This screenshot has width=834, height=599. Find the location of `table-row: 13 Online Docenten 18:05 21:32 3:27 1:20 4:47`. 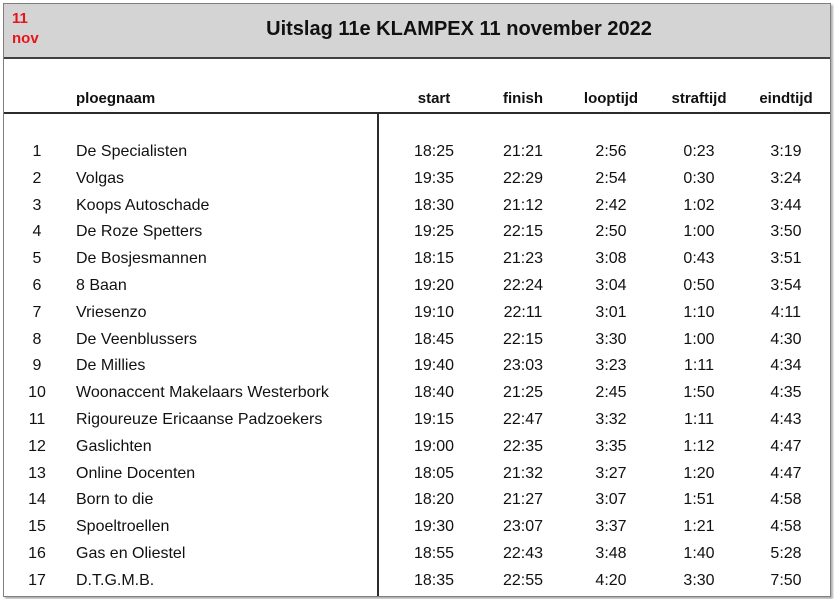

table-row: 13 Online Docenten 18:05 21:32 3:27 1:20 4:47 is located at coordinates (417, 473).